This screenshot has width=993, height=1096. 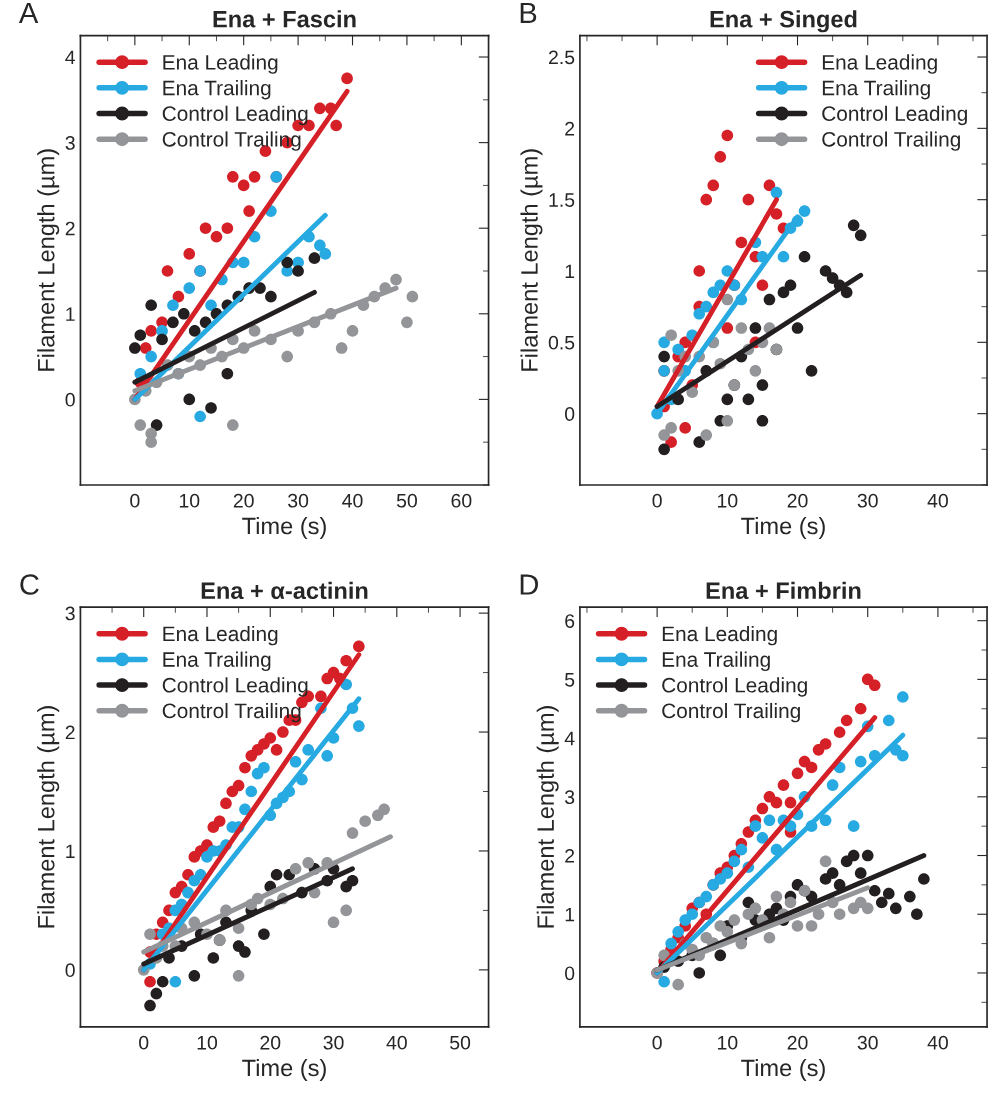 What do you see at coordinates (284, 590) in the screenshot?
I see `chart-title: Ena + α-actinin` at bounding box center [284, 590].